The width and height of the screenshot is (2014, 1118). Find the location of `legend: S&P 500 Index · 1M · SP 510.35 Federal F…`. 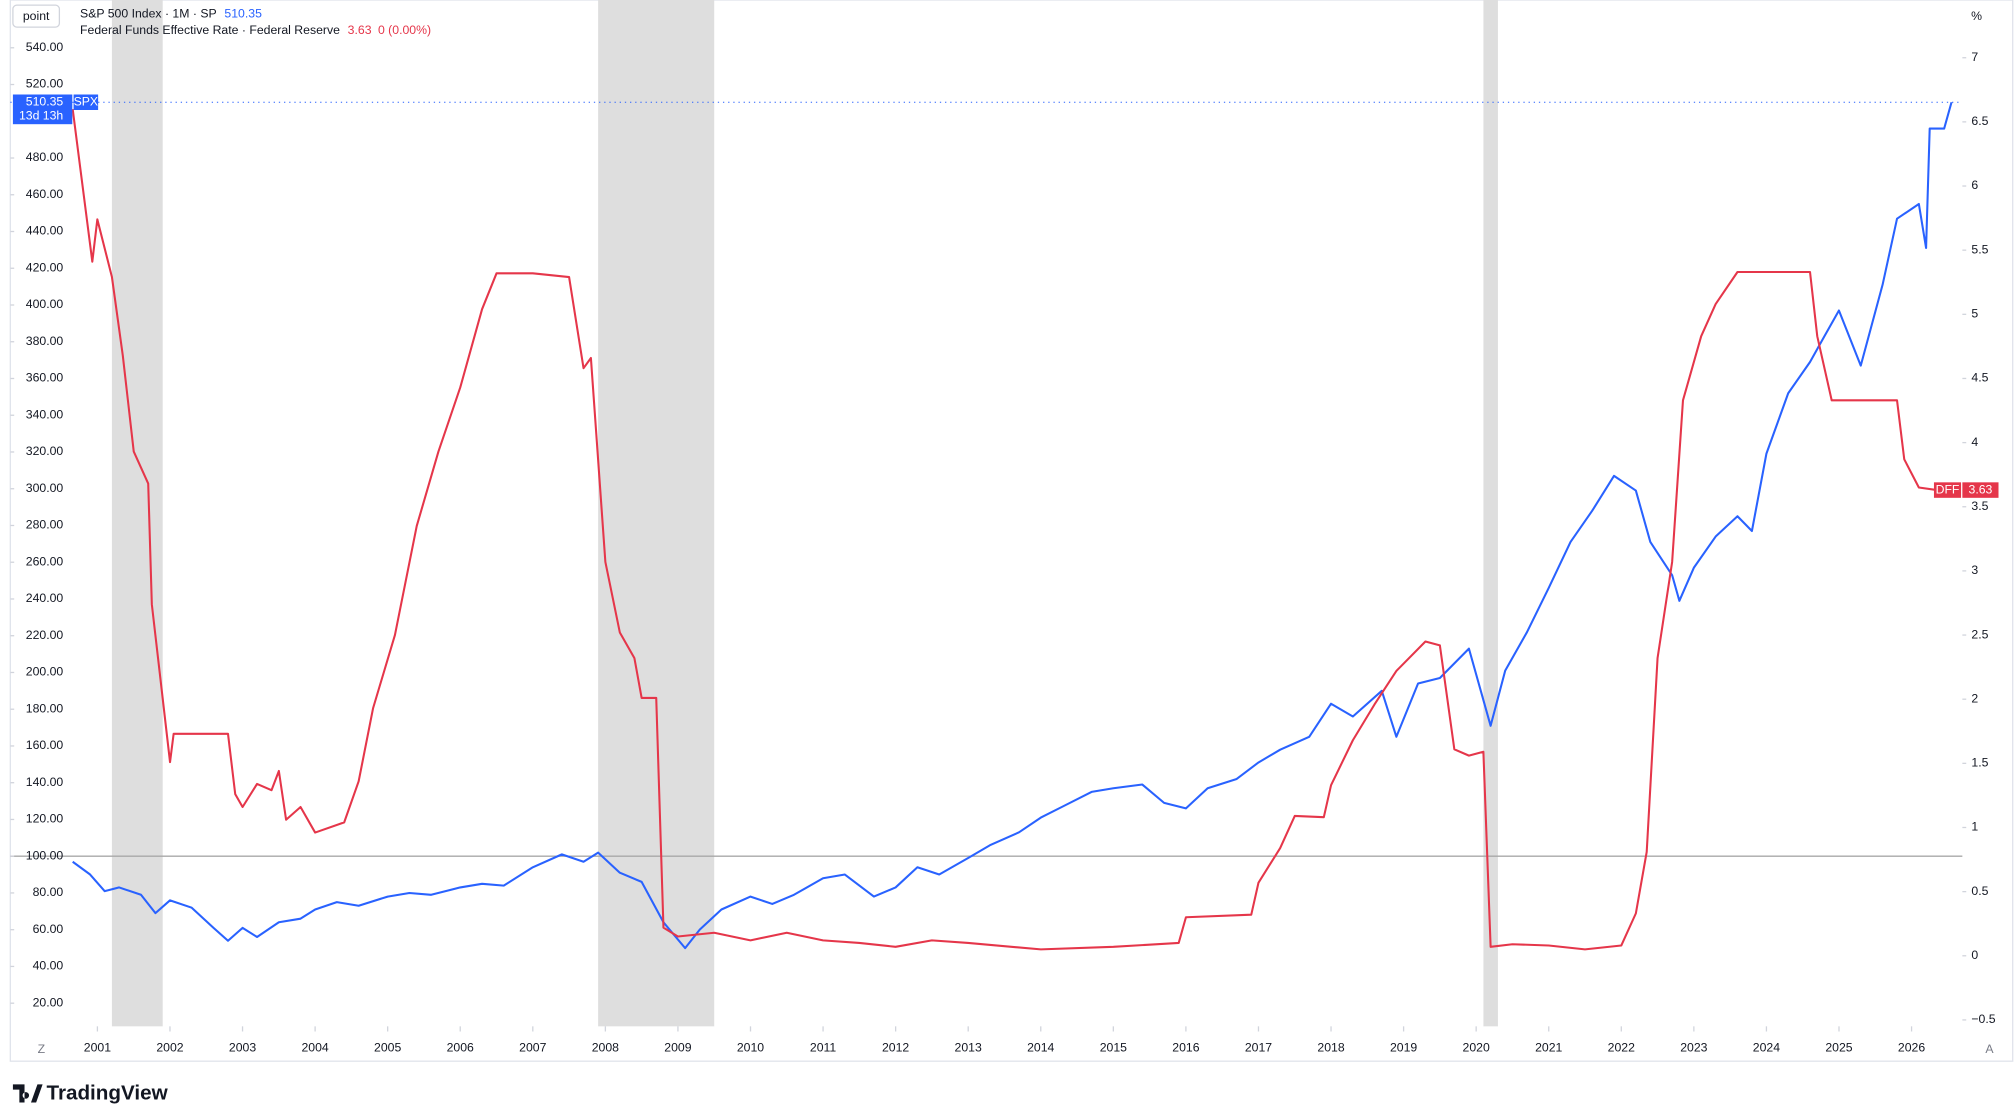

legend: S&P 500 Index · 1M · SP 510.35 Federal F… is located at coordinates (255, 21).